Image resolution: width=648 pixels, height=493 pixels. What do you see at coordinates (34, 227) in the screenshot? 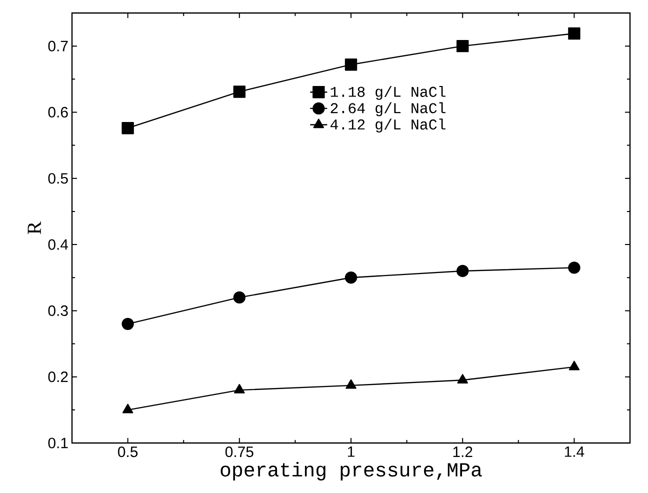
I see `y-axis-title: R` at bounding box center [34, 227].